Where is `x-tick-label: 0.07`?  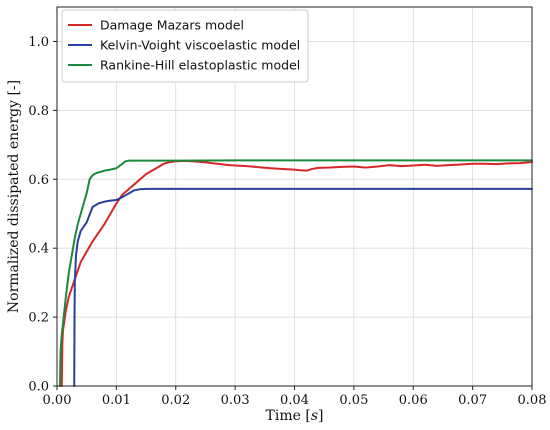 x-tick-label: 0.07 is located at coordinates (472, 400).